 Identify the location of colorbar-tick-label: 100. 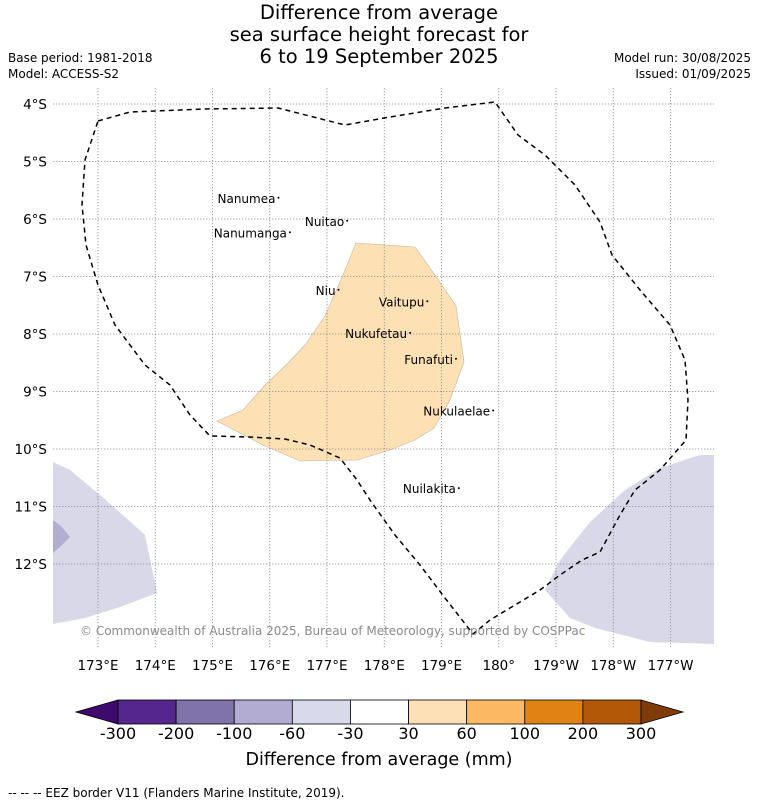
(525, 733).